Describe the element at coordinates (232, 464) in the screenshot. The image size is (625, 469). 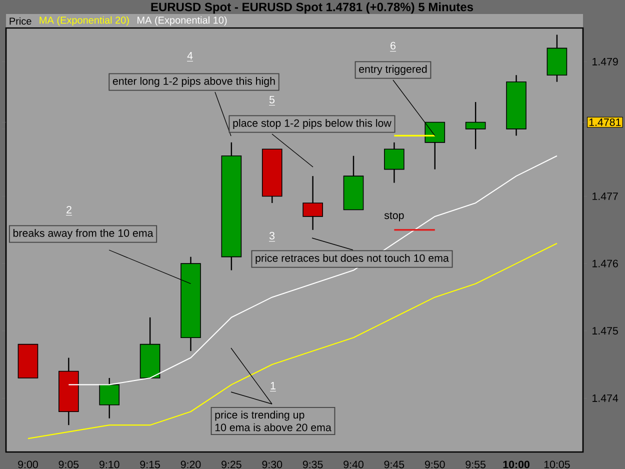
I see `x-tick-label: 9:25` at that location.